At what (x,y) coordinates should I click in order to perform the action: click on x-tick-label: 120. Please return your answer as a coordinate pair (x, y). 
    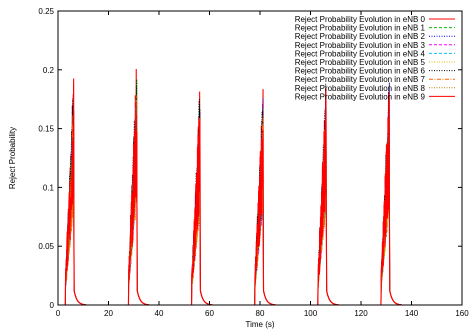
    Looking at the image, I should click on (361, 313).